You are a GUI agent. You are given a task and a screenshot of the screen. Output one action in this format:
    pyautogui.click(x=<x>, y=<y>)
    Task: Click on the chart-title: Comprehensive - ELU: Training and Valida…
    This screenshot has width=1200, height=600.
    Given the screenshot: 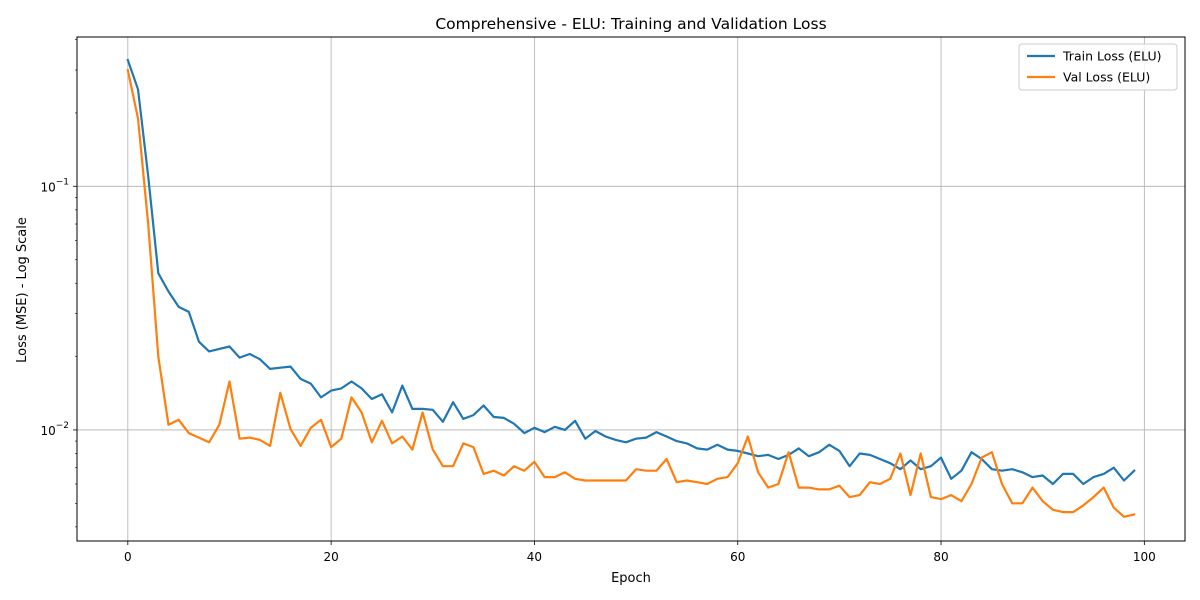 What is the action you would take?
    pyautogui.click(x=630, y=24)
    